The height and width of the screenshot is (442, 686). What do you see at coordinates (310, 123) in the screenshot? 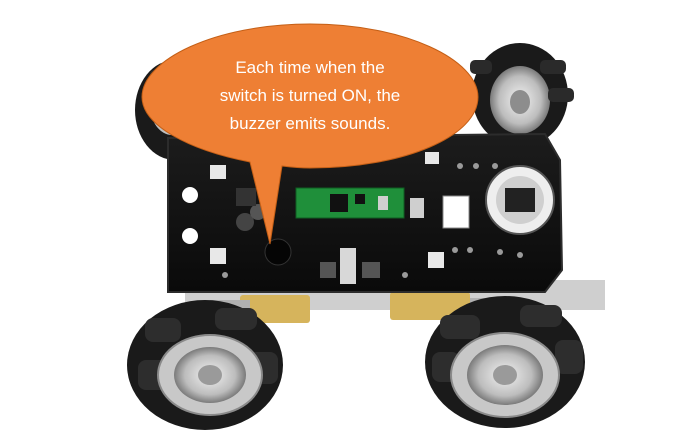
I see `callout-line-3: buzzer emits sounds.` at bounding box center [310, 123].